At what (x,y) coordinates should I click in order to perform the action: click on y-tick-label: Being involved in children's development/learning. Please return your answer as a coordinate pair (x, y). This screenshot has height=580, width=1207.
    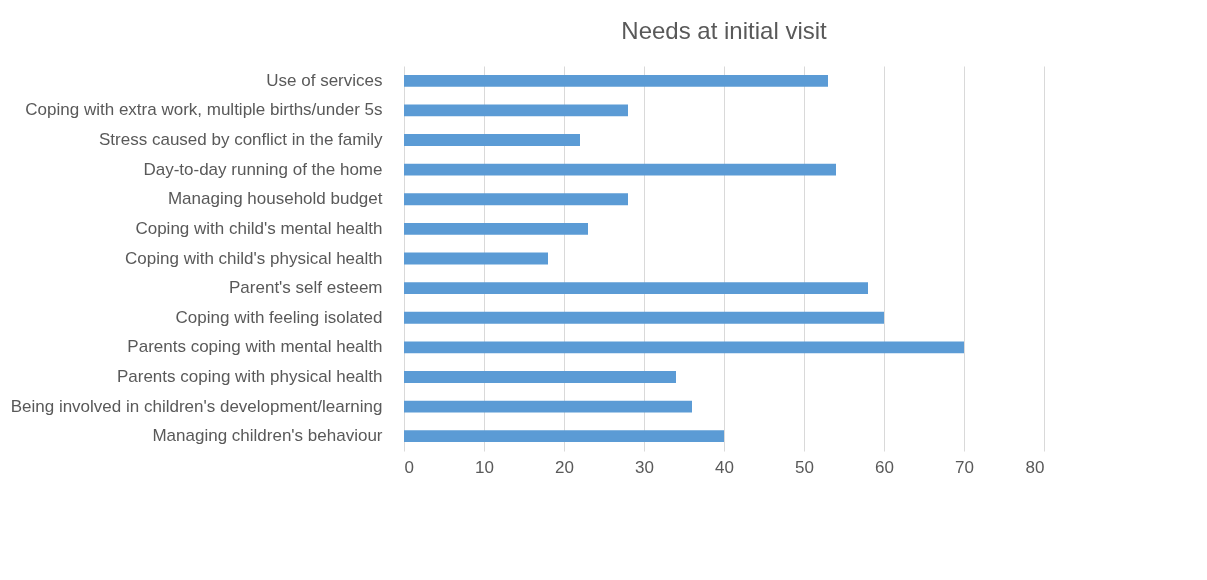
    Looking at the image, I should click on (196, 406).